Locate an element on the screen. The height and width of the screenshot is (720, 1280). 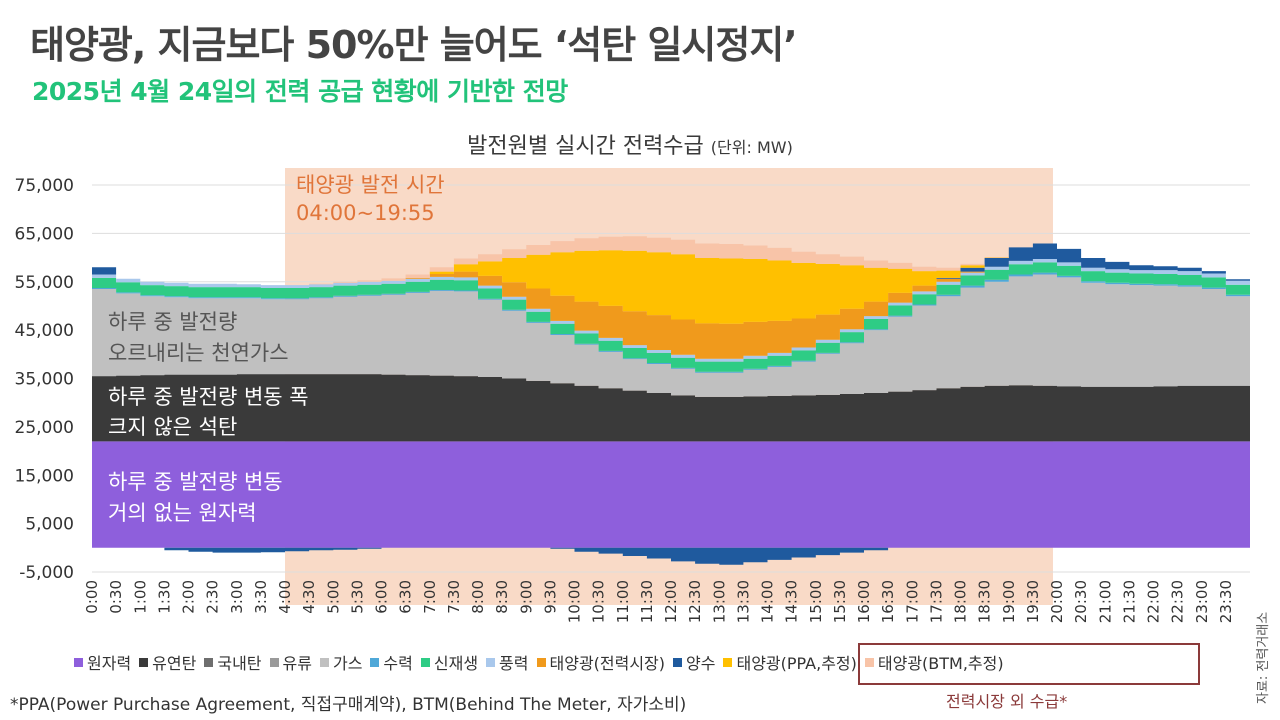
x-tick-label: 18:30 is located at coordinates (985, 601).